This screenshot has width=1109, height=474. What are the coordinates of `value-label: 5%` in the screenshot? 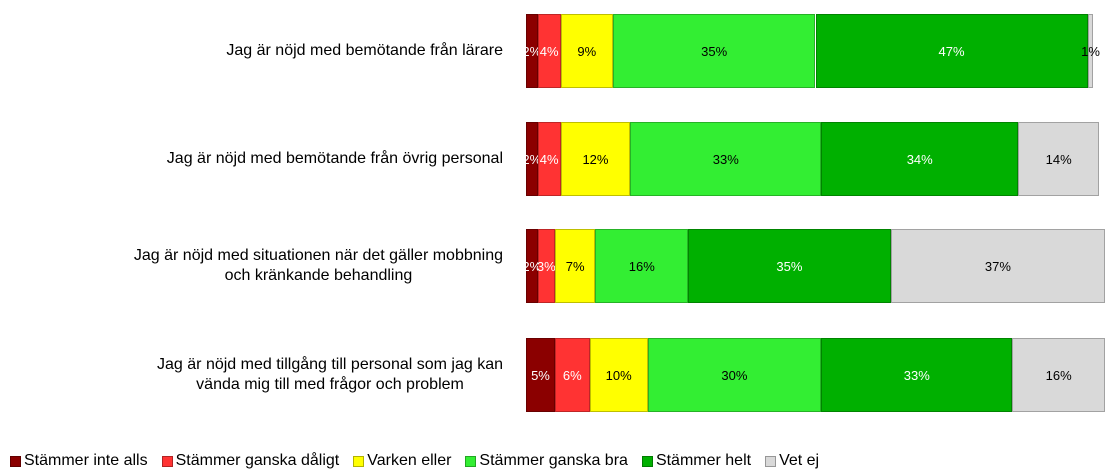 It's located at (540, 375).